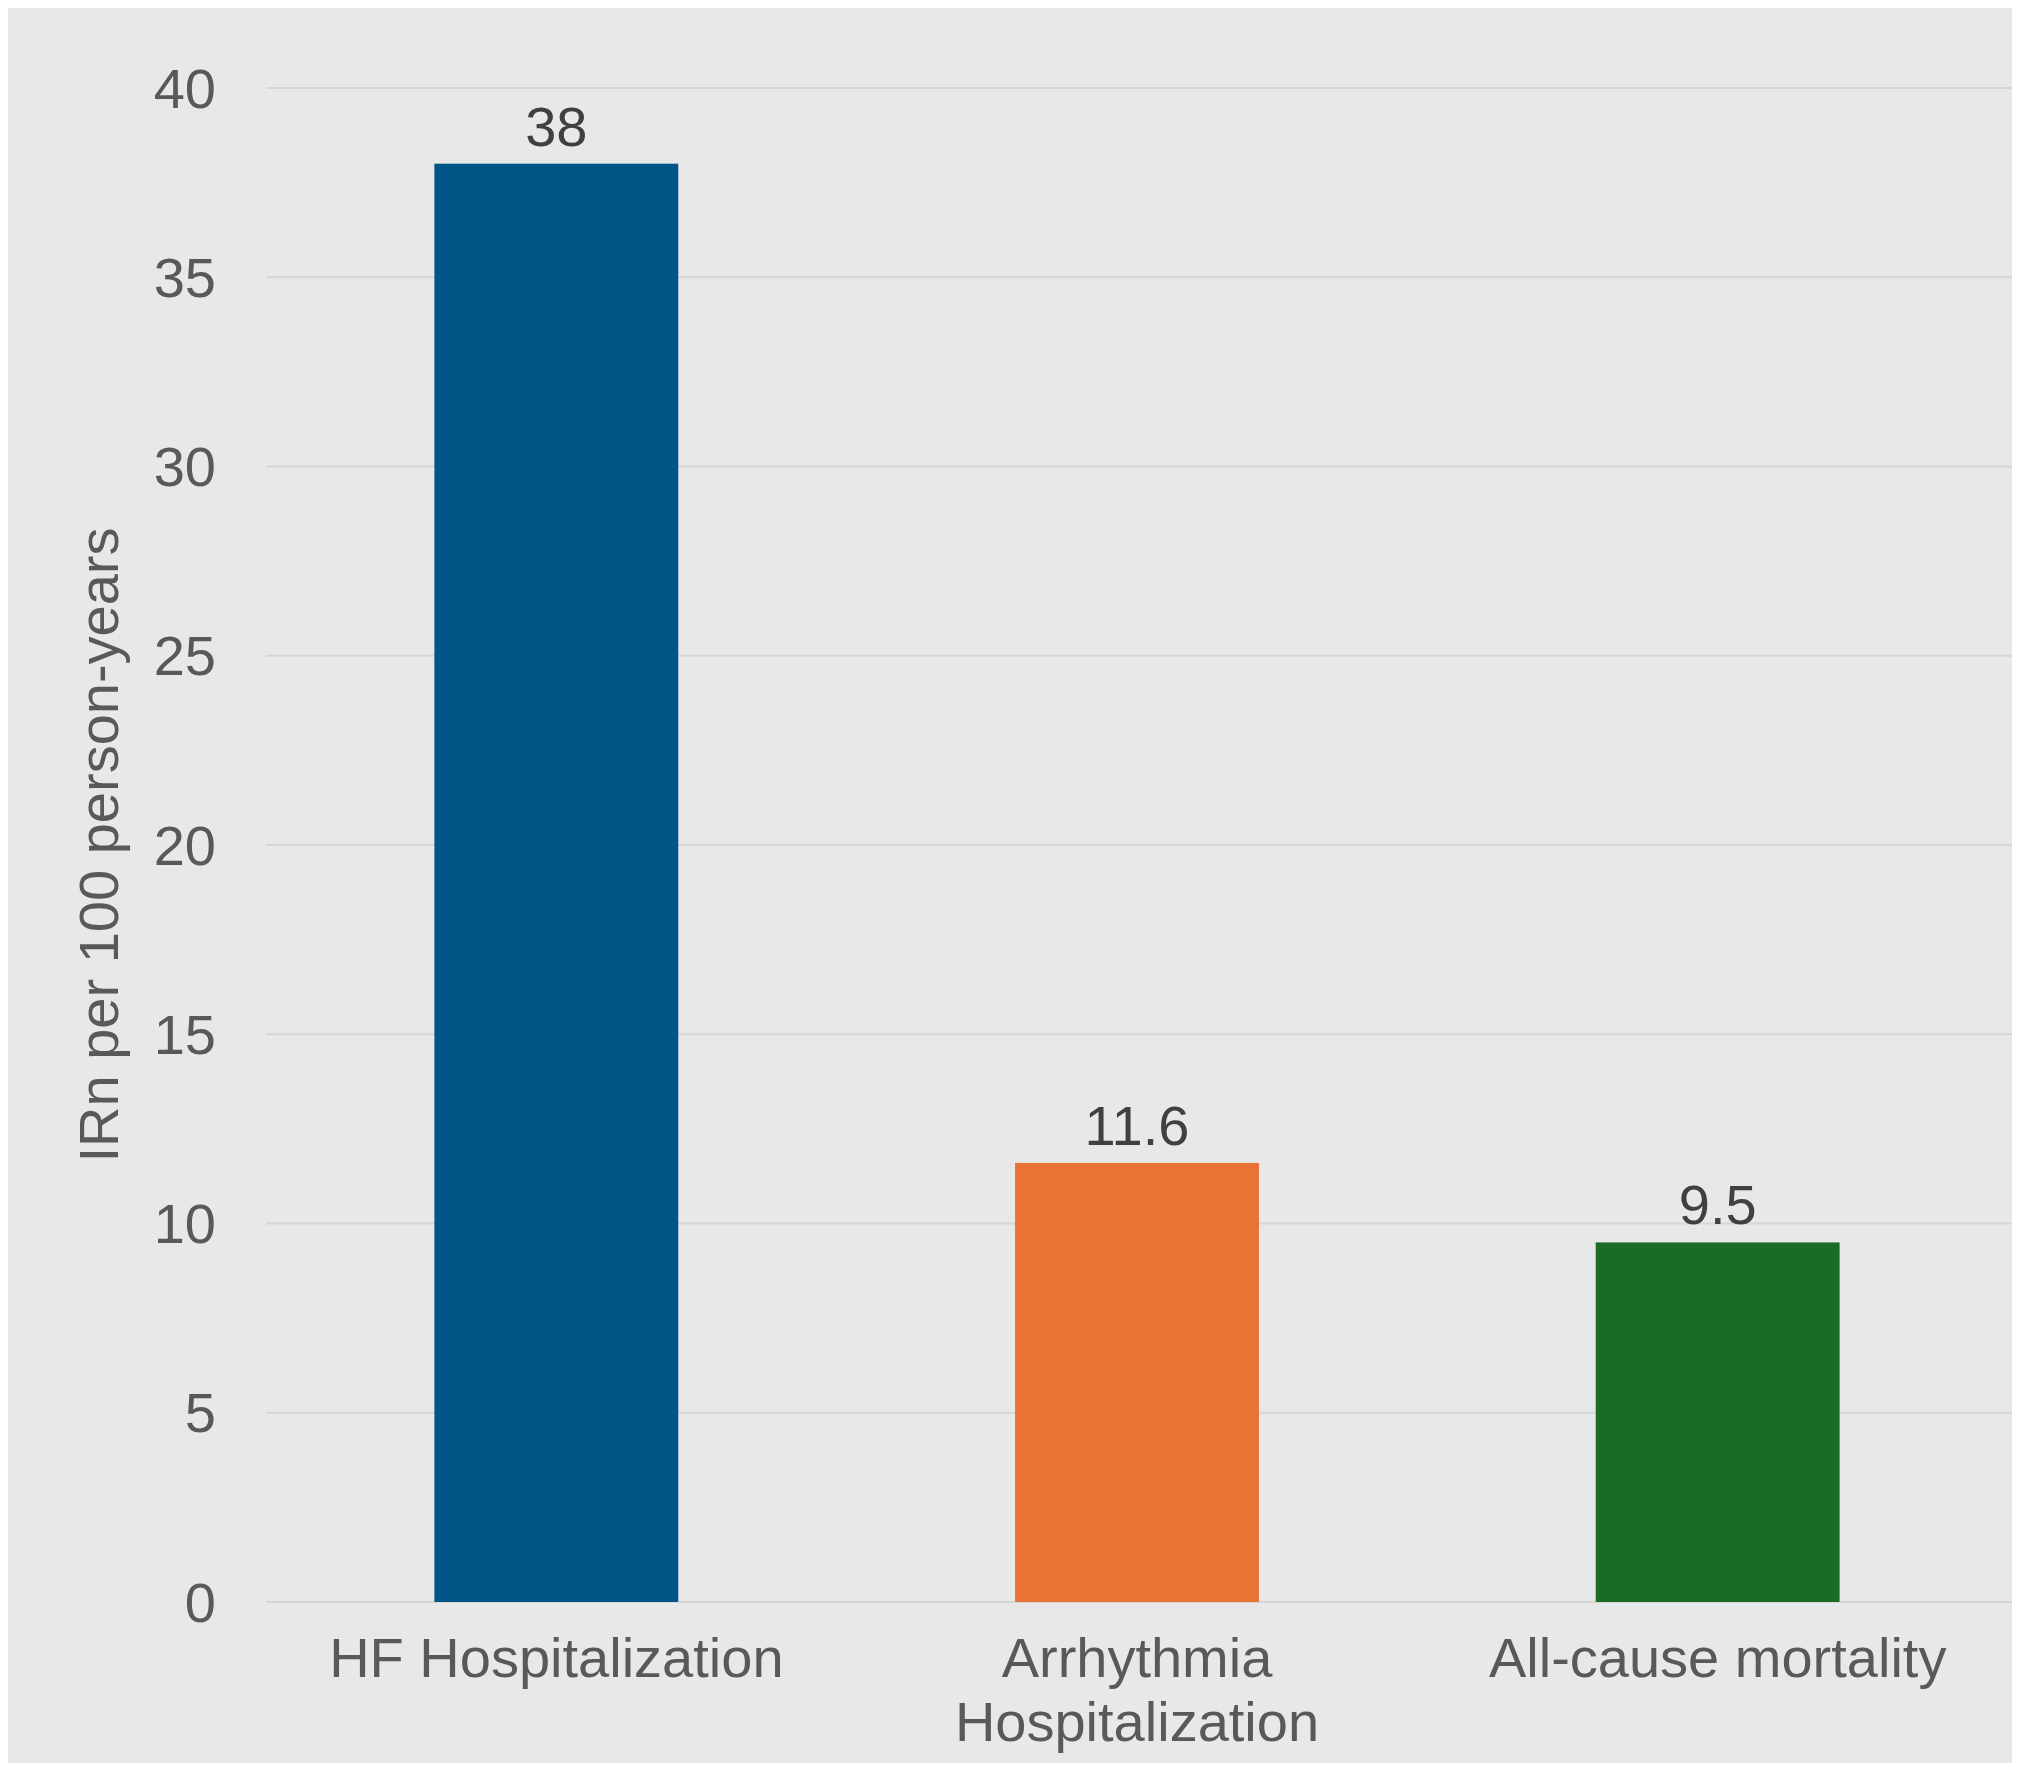 This screenshot has width=2020, height=1771. Describe the element at coordinates (1137, 1690) in the screenshot. I see `x-tick-label: Arrhythmia Hospitalization` at that location.